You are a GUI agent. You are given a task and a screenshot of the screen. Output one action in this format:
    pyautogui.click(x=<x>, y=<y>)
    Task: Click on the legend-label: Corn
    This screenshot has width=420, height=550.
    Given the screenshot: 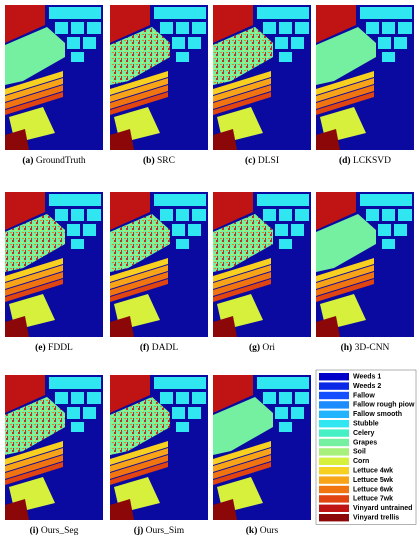 What is the action you would take?
    pyautogui.click(x=361, y=461)
    